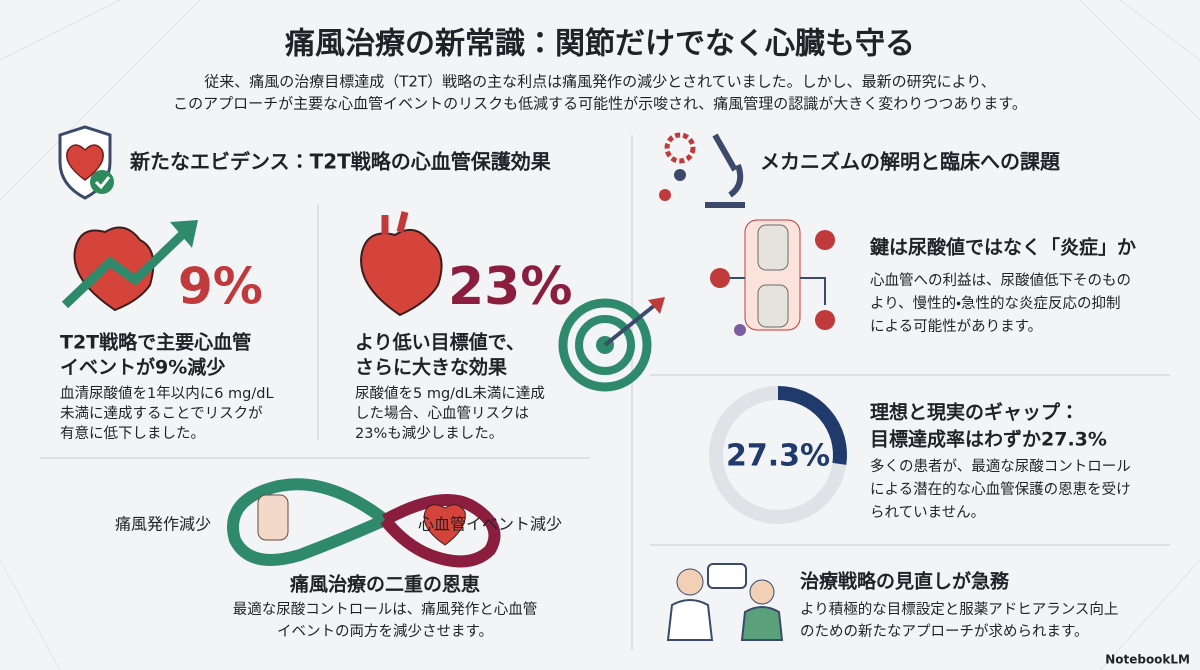 The height and width of the screenshot is (670, 1200). I want to click on card-title: より低い目標値で、, so click(440, 342).